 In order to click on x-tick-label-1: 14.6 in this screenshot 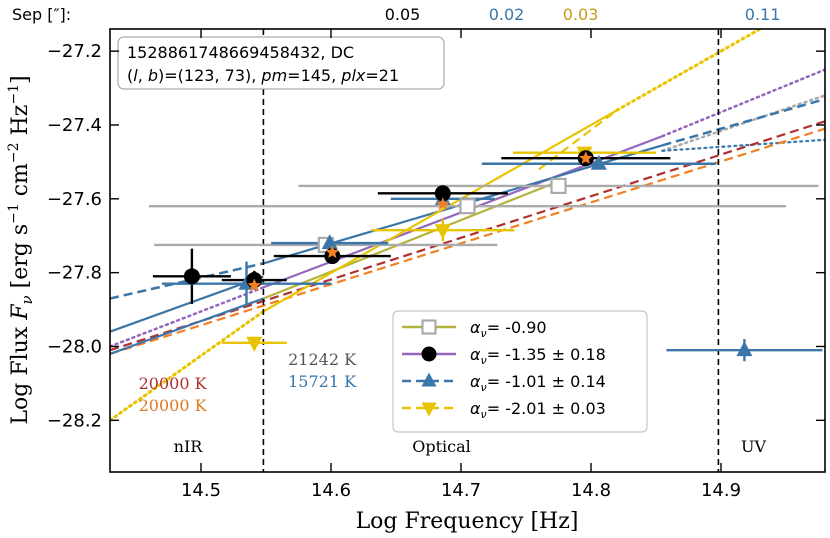, I will do `click(331, 490)`.